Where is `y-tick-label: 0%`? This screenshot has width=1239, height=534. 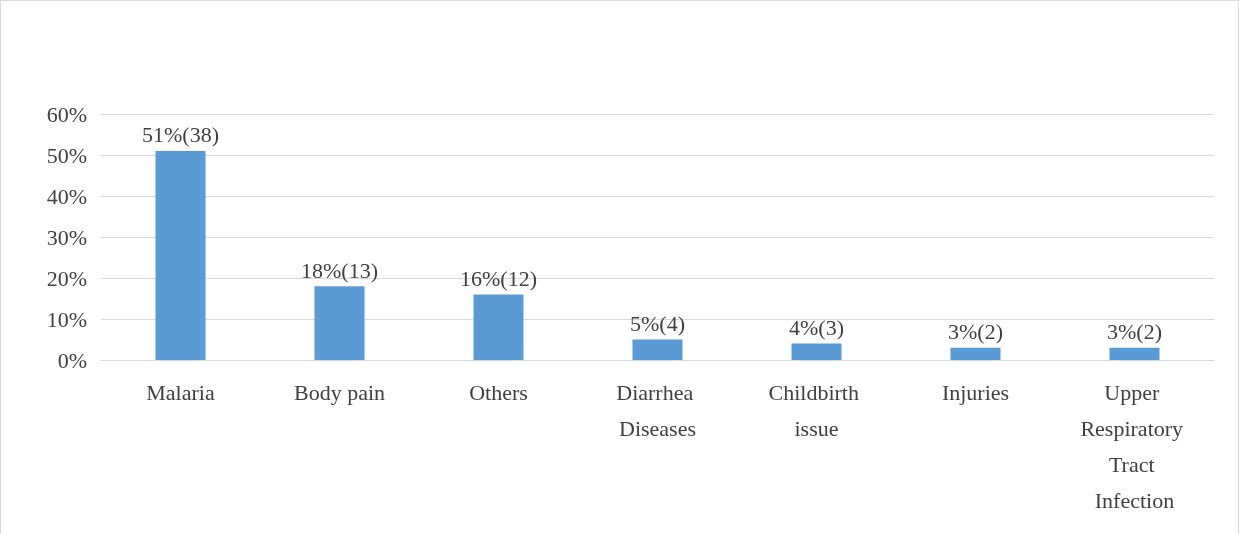
y-tick-label: 0% is located at coordinates (72, 360).